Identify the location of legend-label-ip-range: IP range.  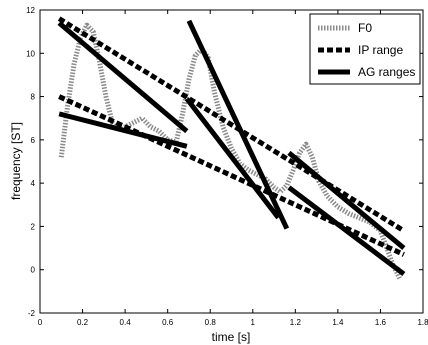
(380, 50).